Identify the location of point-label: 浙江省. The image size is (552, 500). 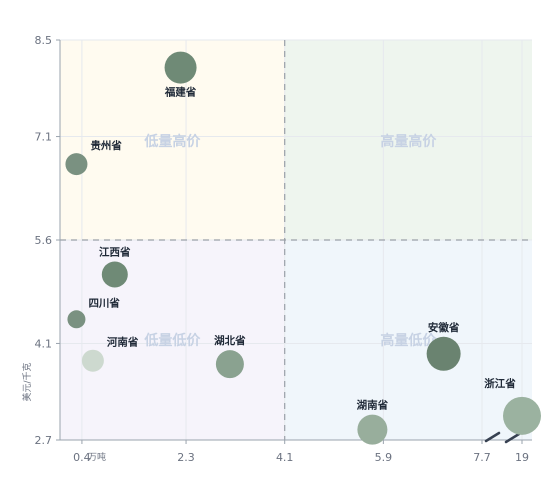
(500, 383).